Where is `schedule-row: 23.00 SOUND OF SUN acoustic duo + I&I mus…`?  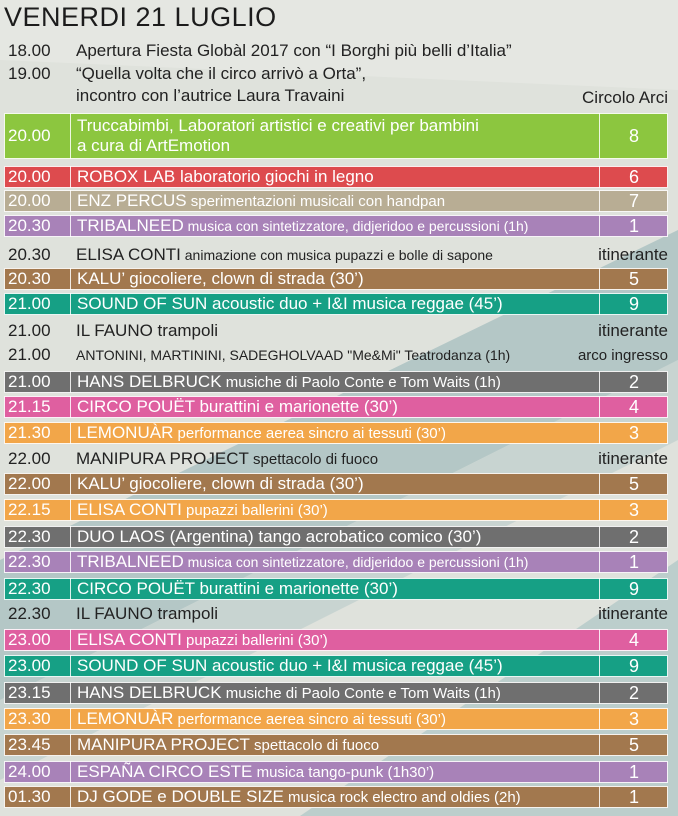
schedule-row: 23.00 SOUND OF SUN acoustic duo + I&I mus… is located at coordinates (336, 666).